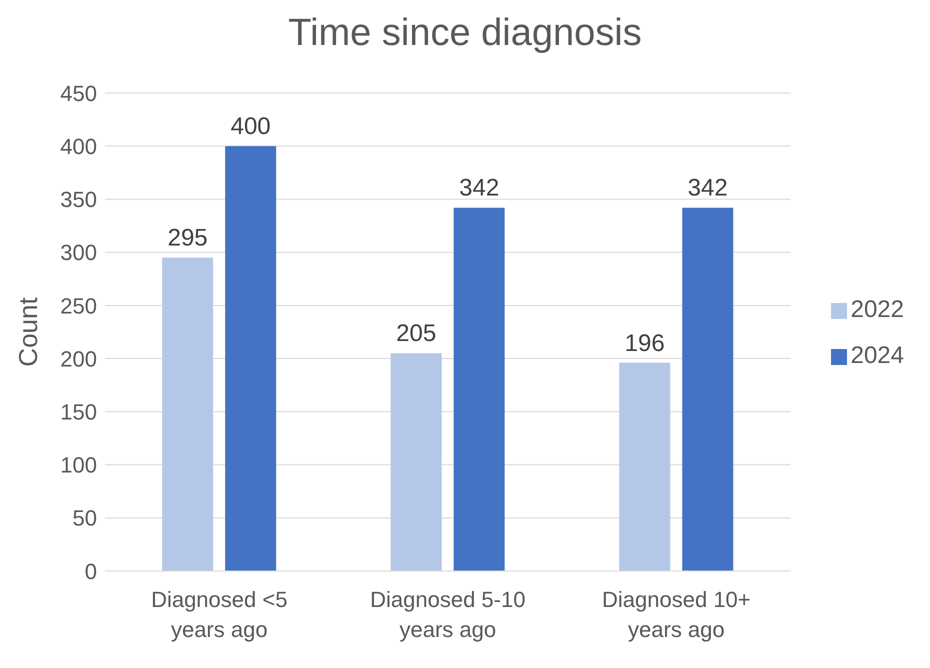 This screenshot has height=668, width=930. What do you see at coordinates (219, 614) in the screenshot?
I see `x-tick-label: Diagnosed <5 years ago` at bounding box center [219, 614].